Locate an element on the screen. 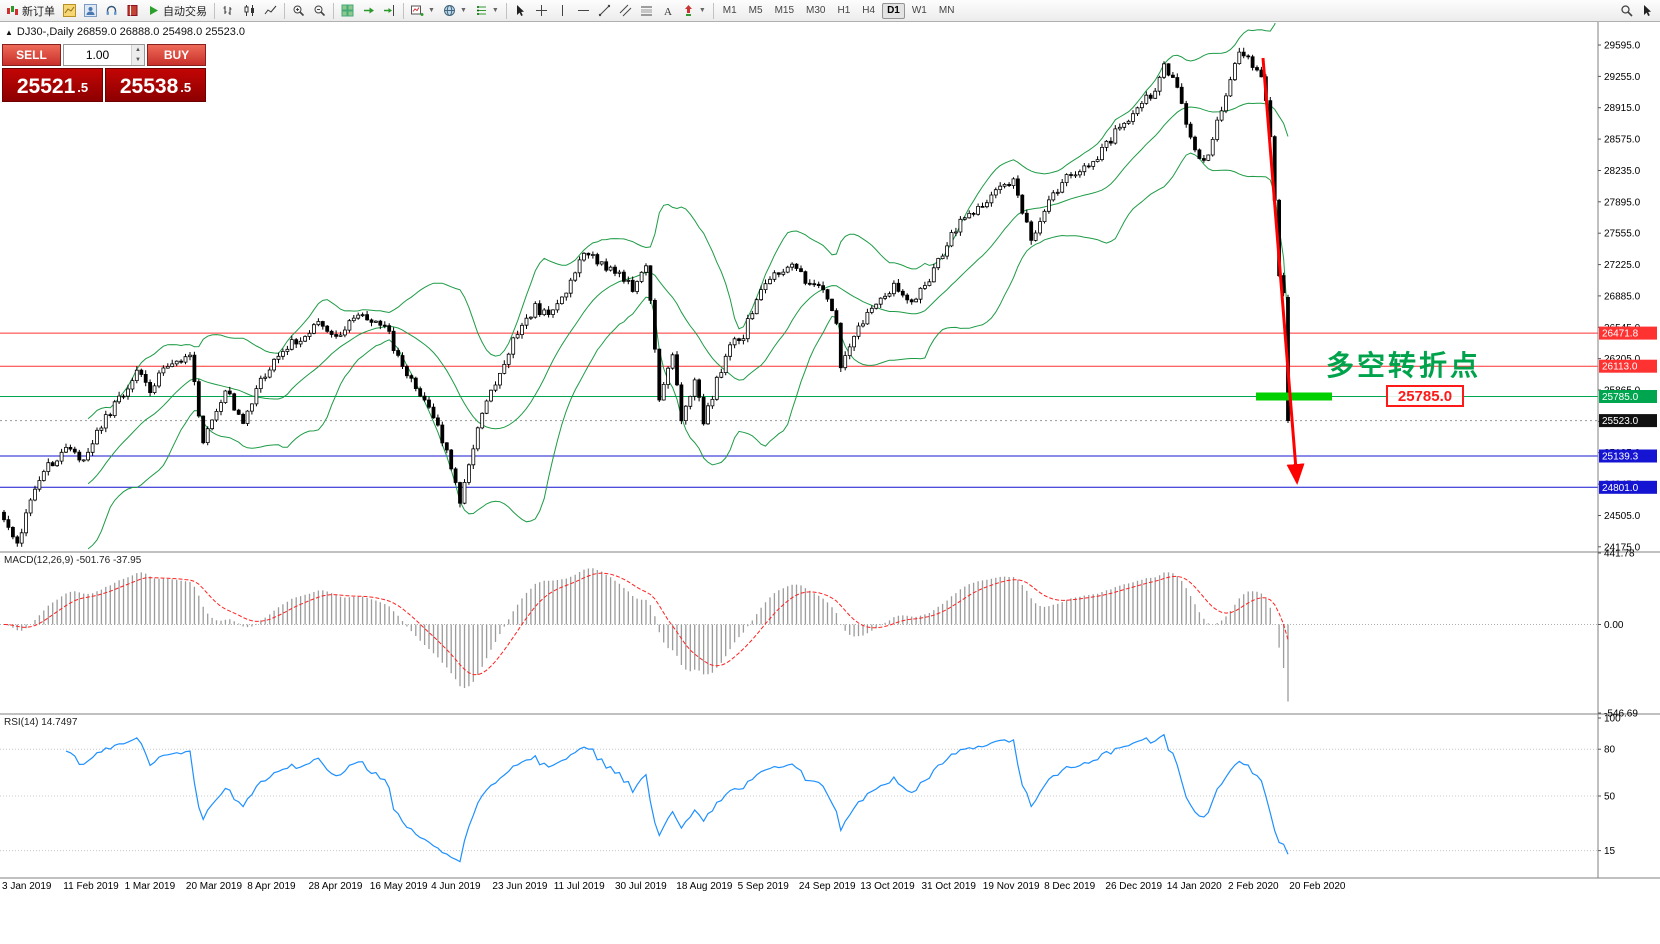 This screenshot has width=1660, height=944. globe-icon is located at coordinates (449, 10).